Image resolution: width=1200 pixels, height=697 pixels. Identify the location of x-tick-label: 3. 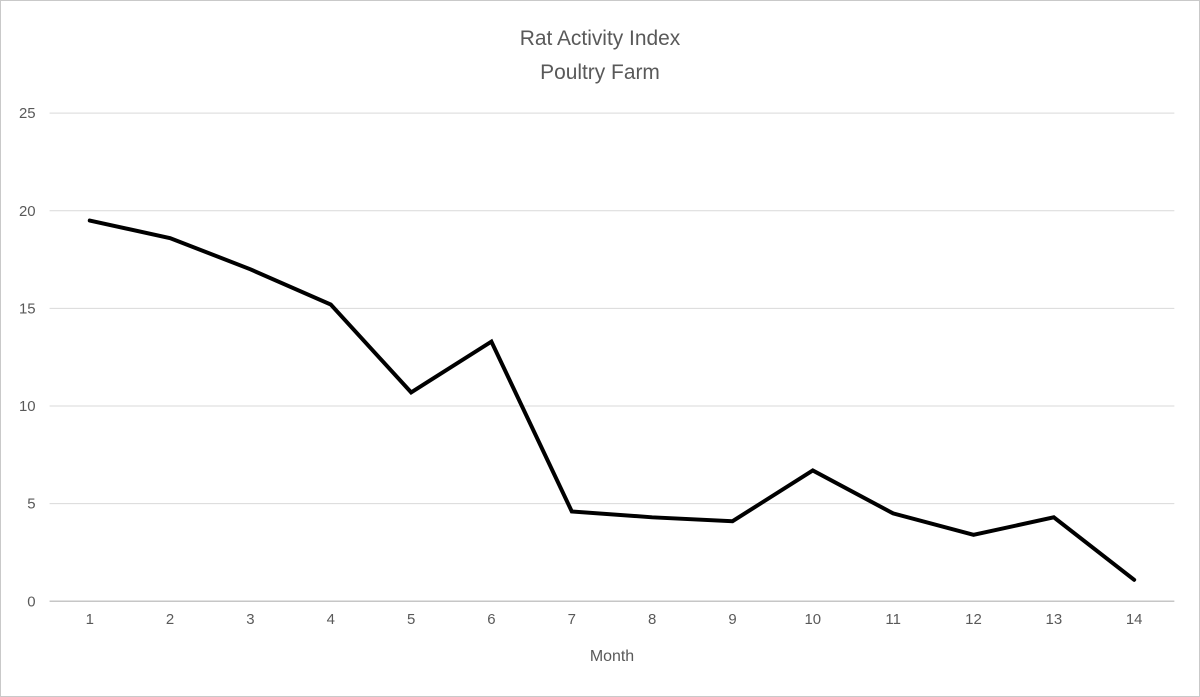
(250, 619).